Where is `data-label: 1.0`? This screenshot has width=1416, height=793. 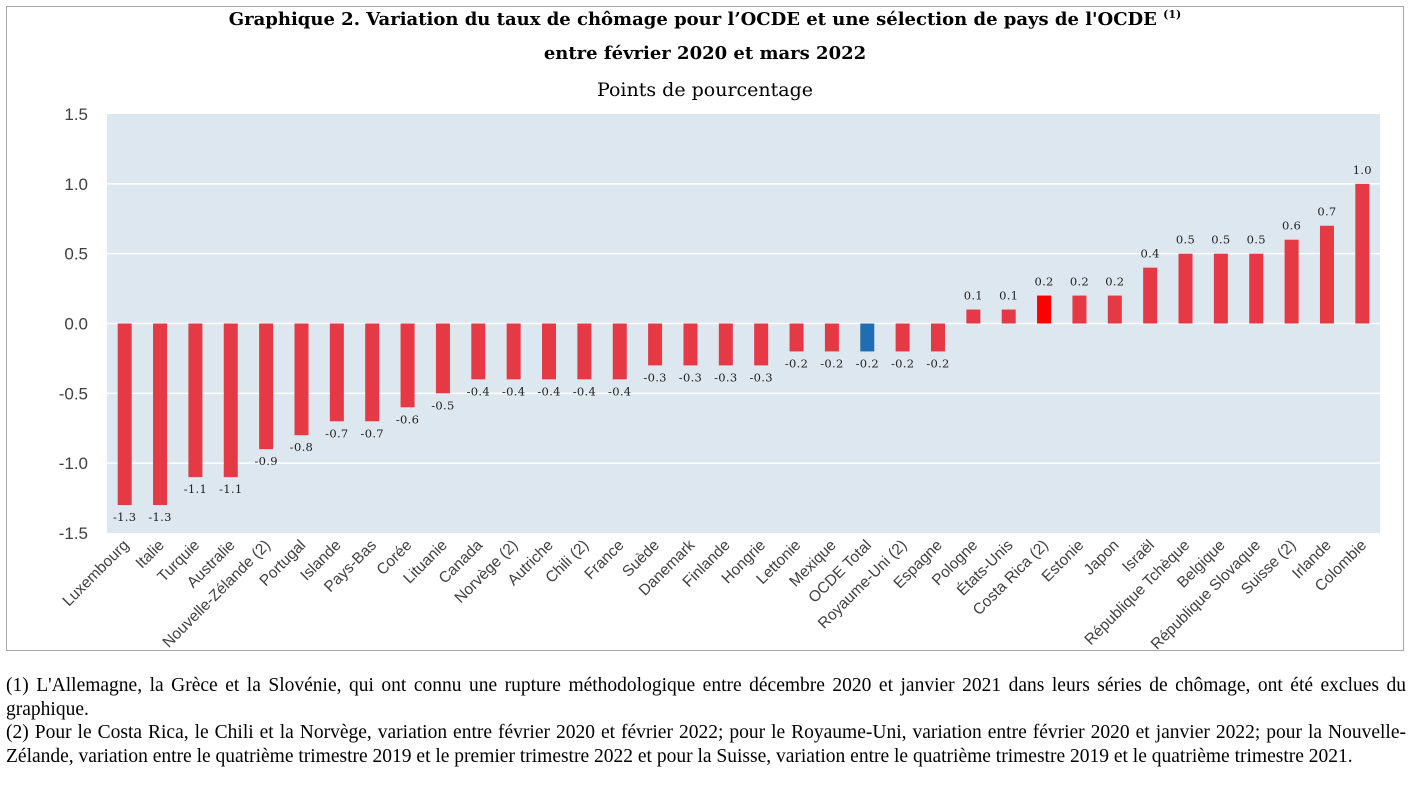 data-label: 1.0 is located at coordinates (1362, 170).